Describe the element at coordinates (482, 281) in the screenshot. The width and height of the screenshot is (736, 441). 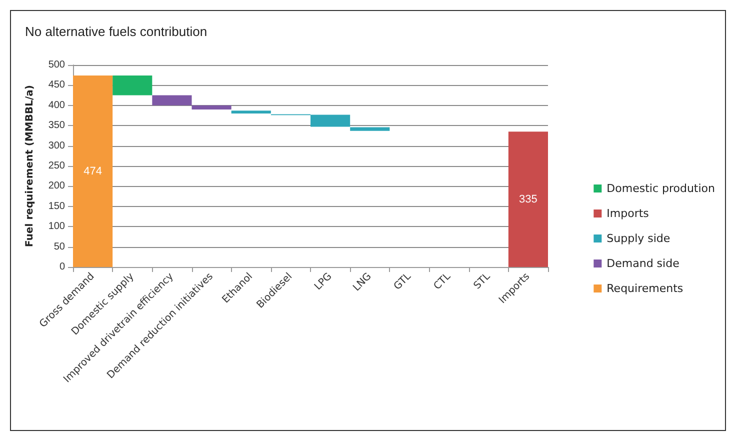
I see `x-tick-label: STL` at that location.